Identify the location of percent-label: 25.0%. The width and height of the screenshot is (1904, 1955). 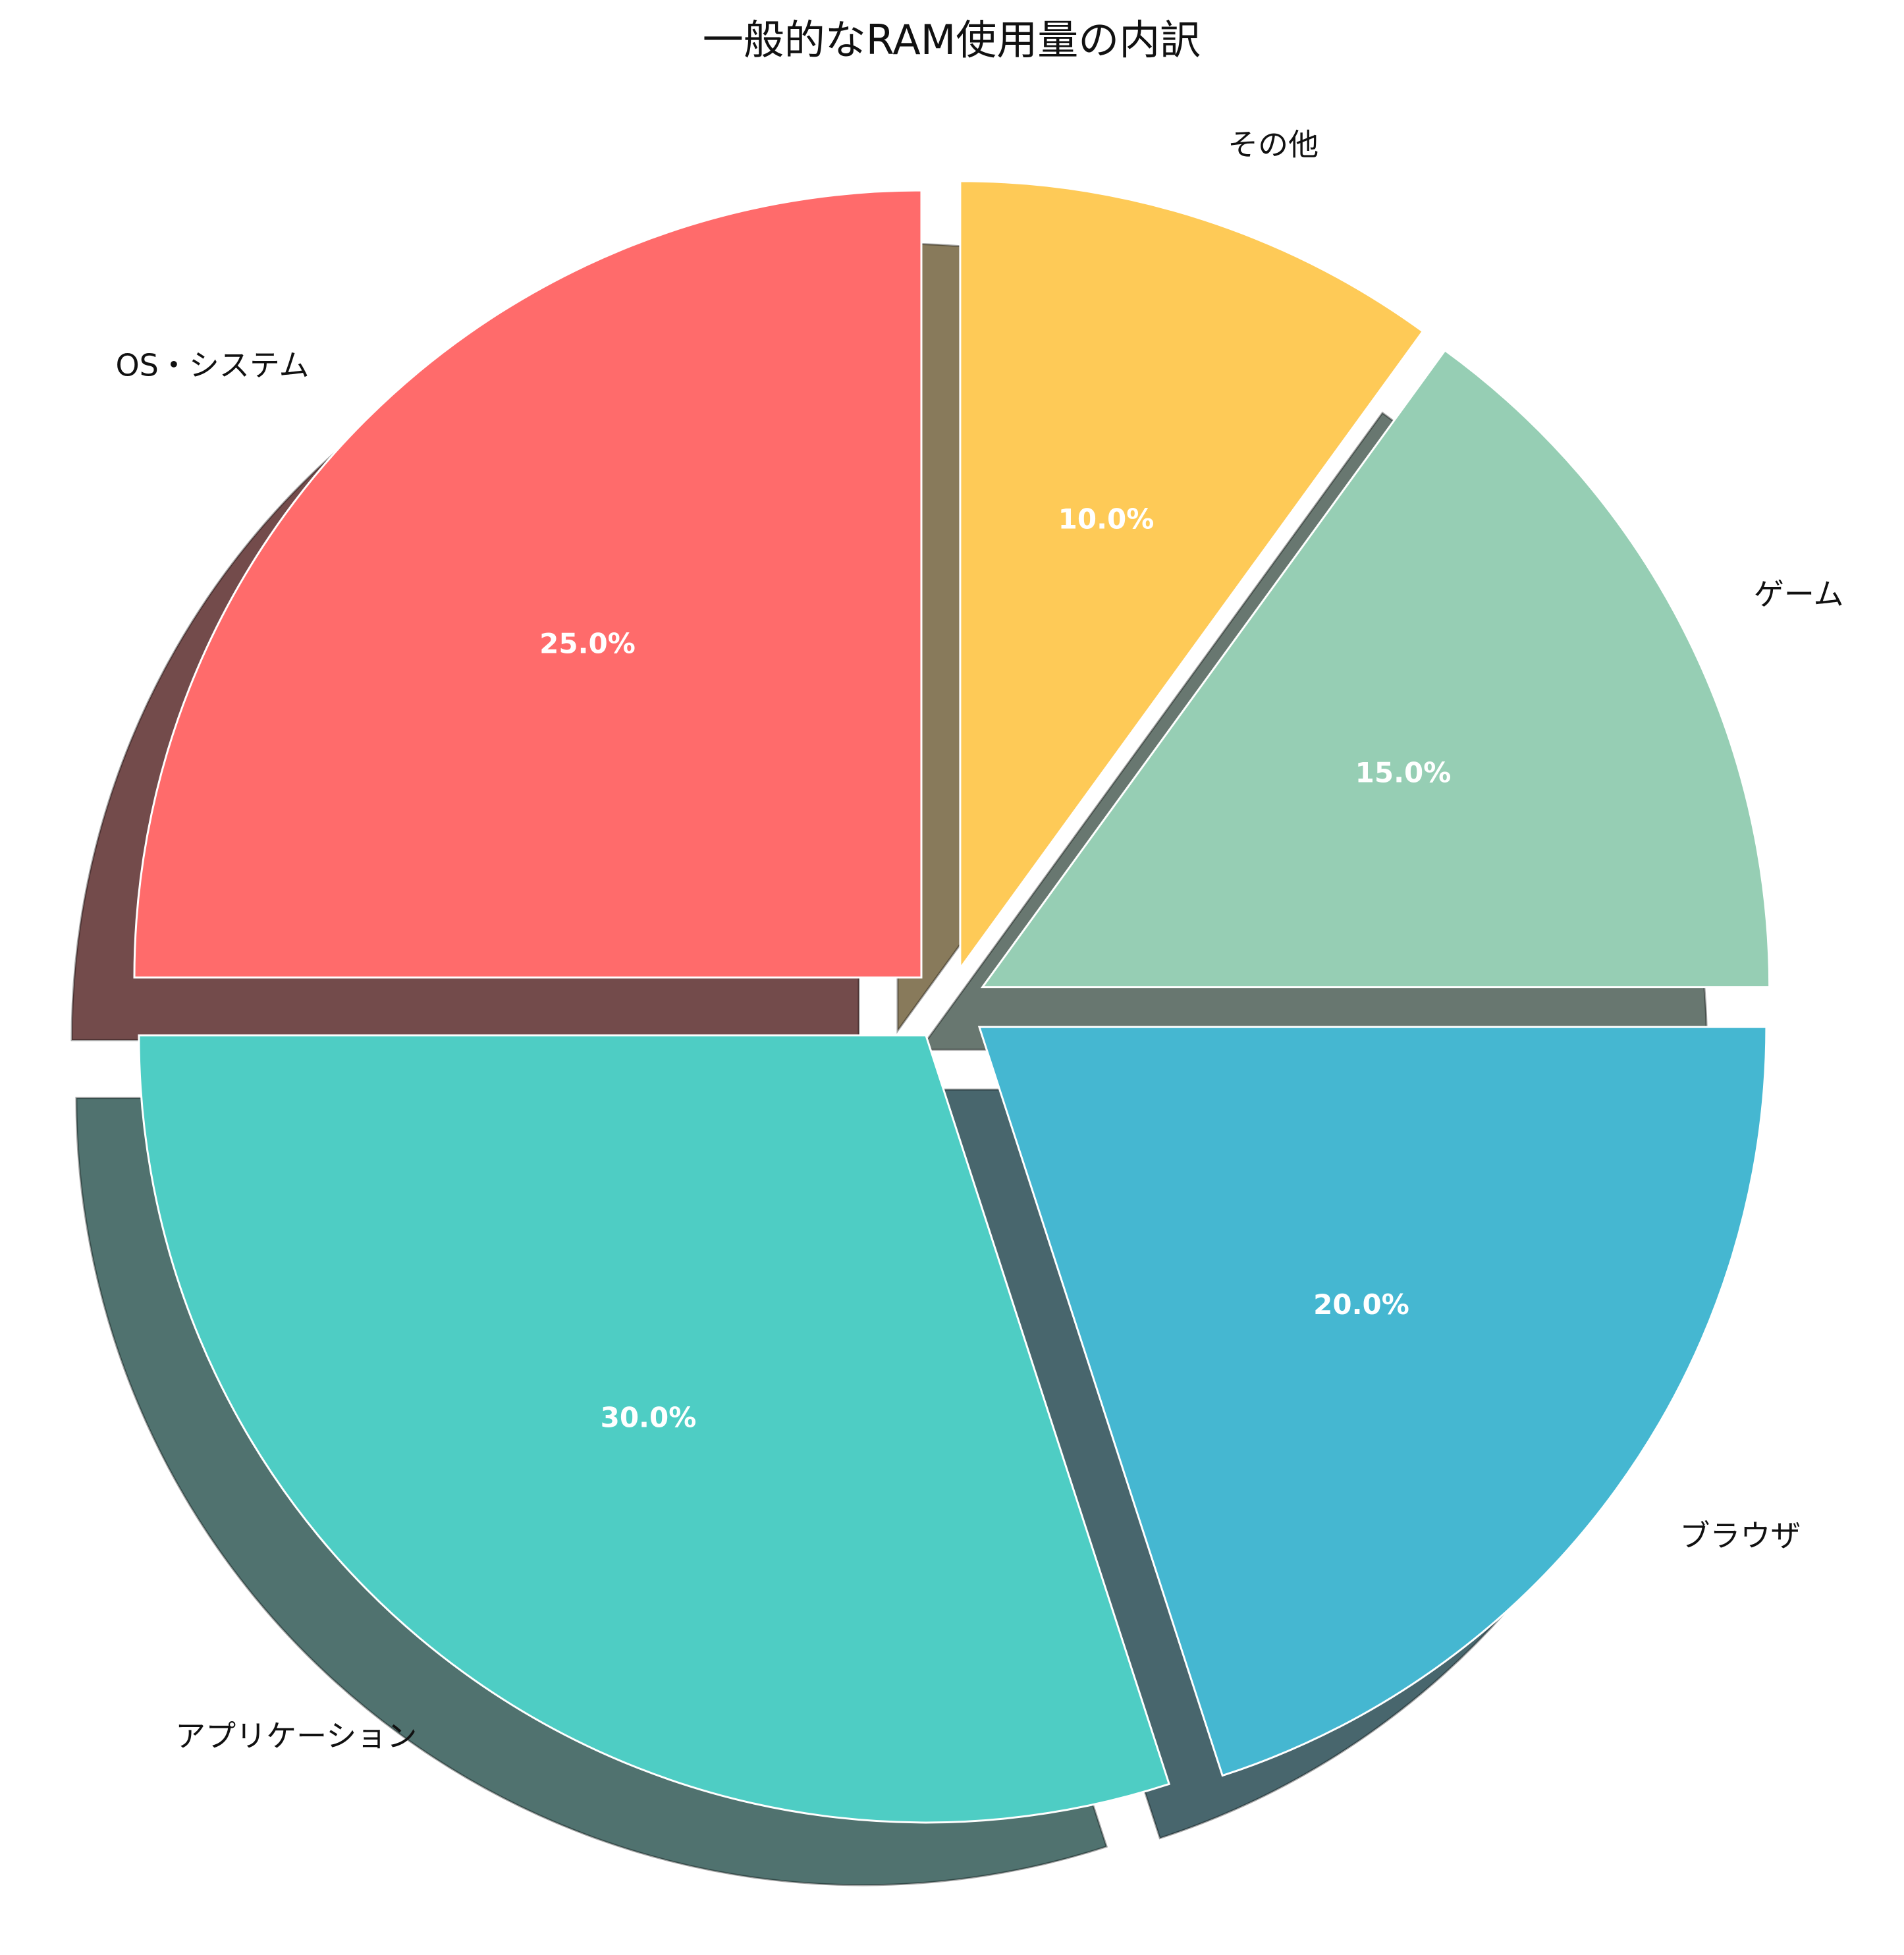
(587, 643).